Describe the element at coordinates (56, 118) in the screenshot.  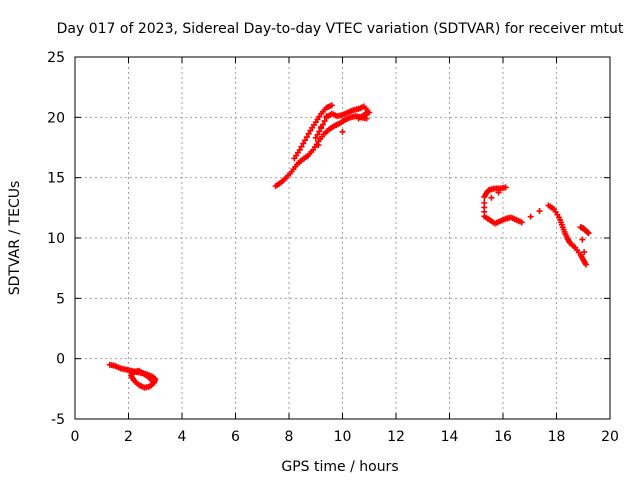
I see `y-tick-label: 20` at that location.